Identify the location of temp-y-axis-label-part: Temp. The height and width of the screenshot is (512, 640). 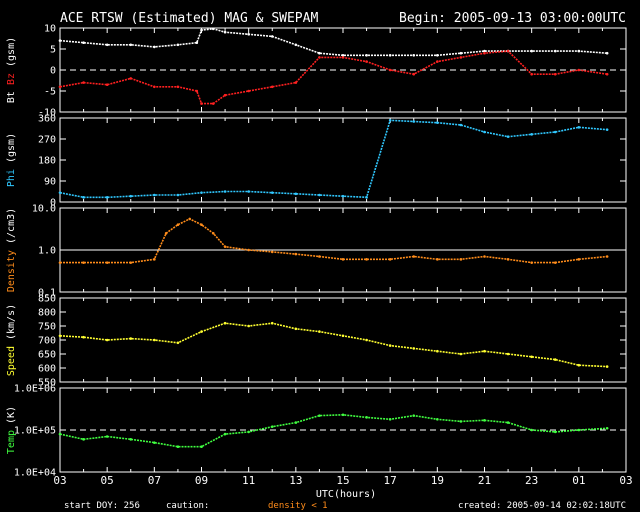
(11, 442).